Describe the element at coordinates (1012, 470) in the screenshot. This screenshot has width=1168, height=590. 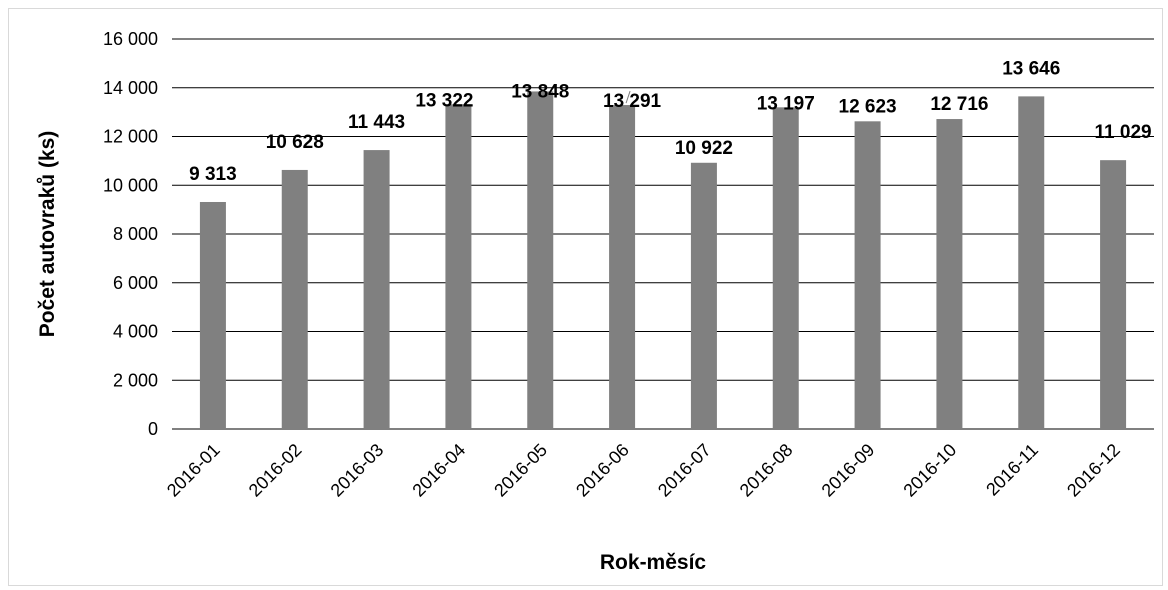
I see `x-tick-label: 2016-11` at that location.